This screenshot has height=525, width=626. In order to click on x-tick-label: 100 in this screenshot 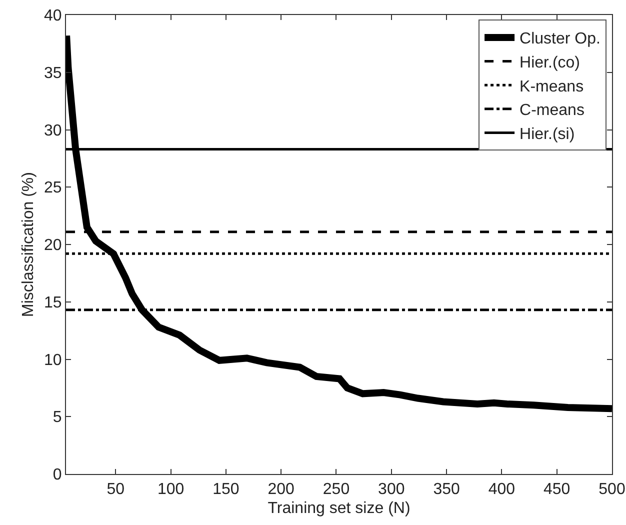, I will do `click(170, 489)`.